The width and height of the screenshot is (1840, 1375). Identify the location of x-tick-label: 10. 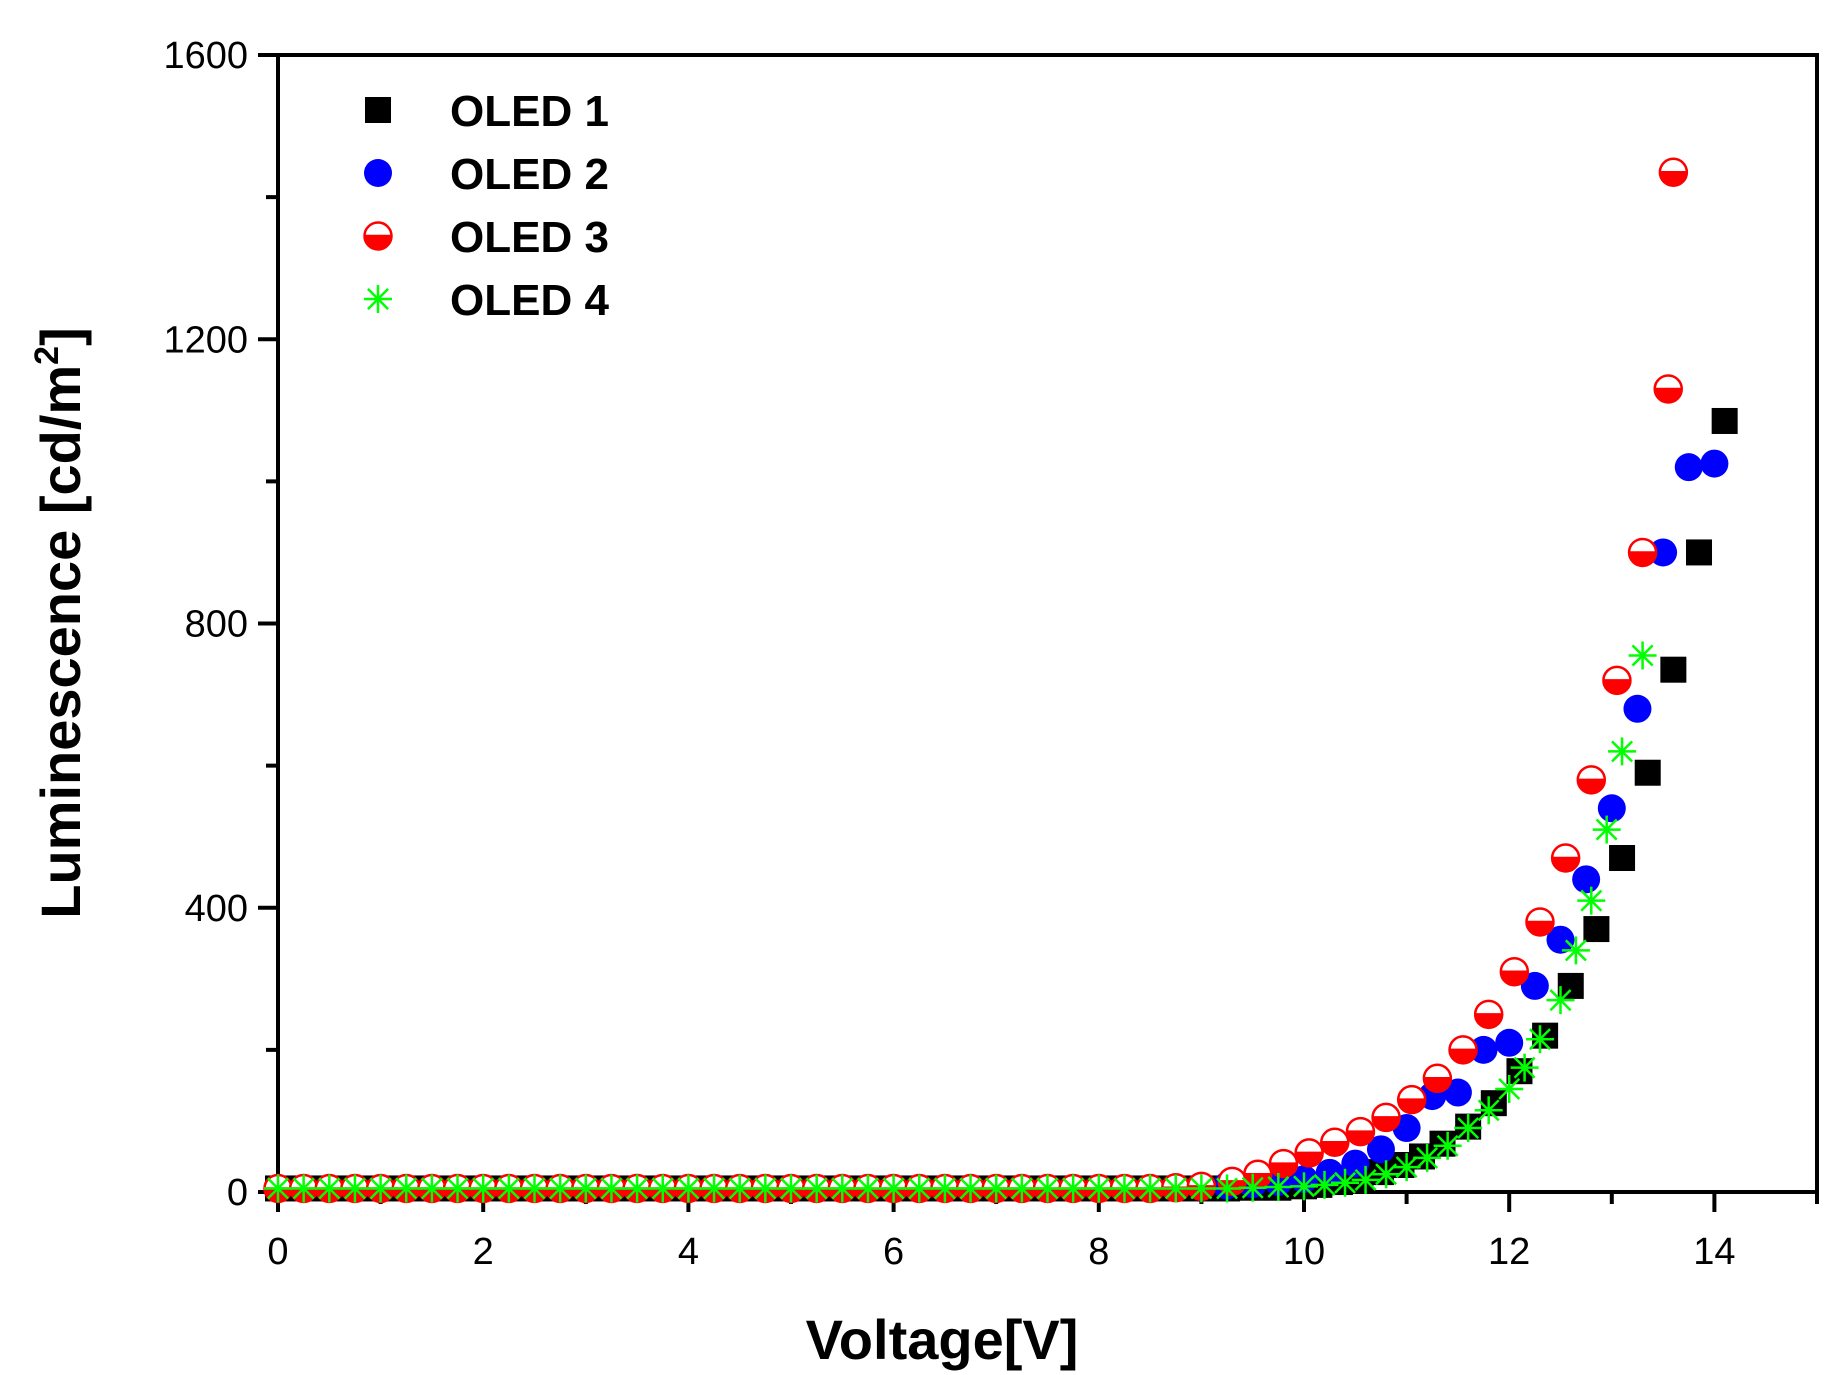
(1304, 1252).